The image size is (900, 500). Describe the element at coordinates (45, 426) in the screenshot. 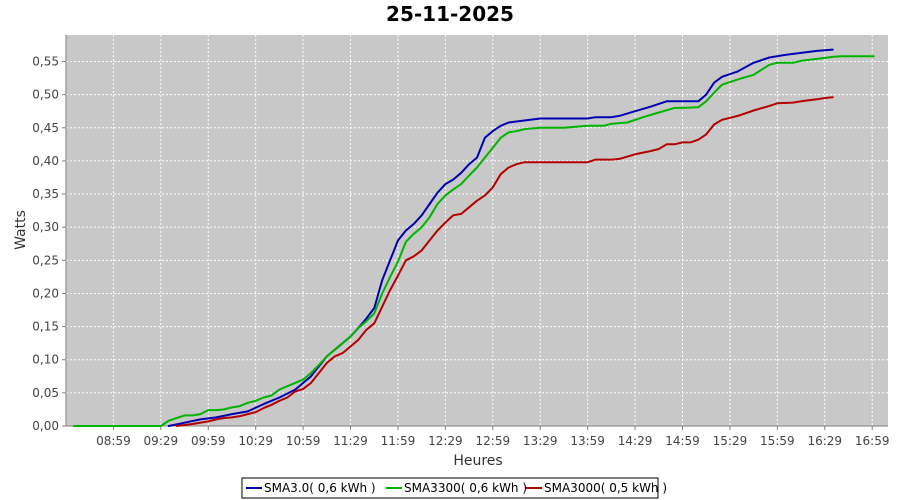

I see `y-tick-label: 0,00` at that location.